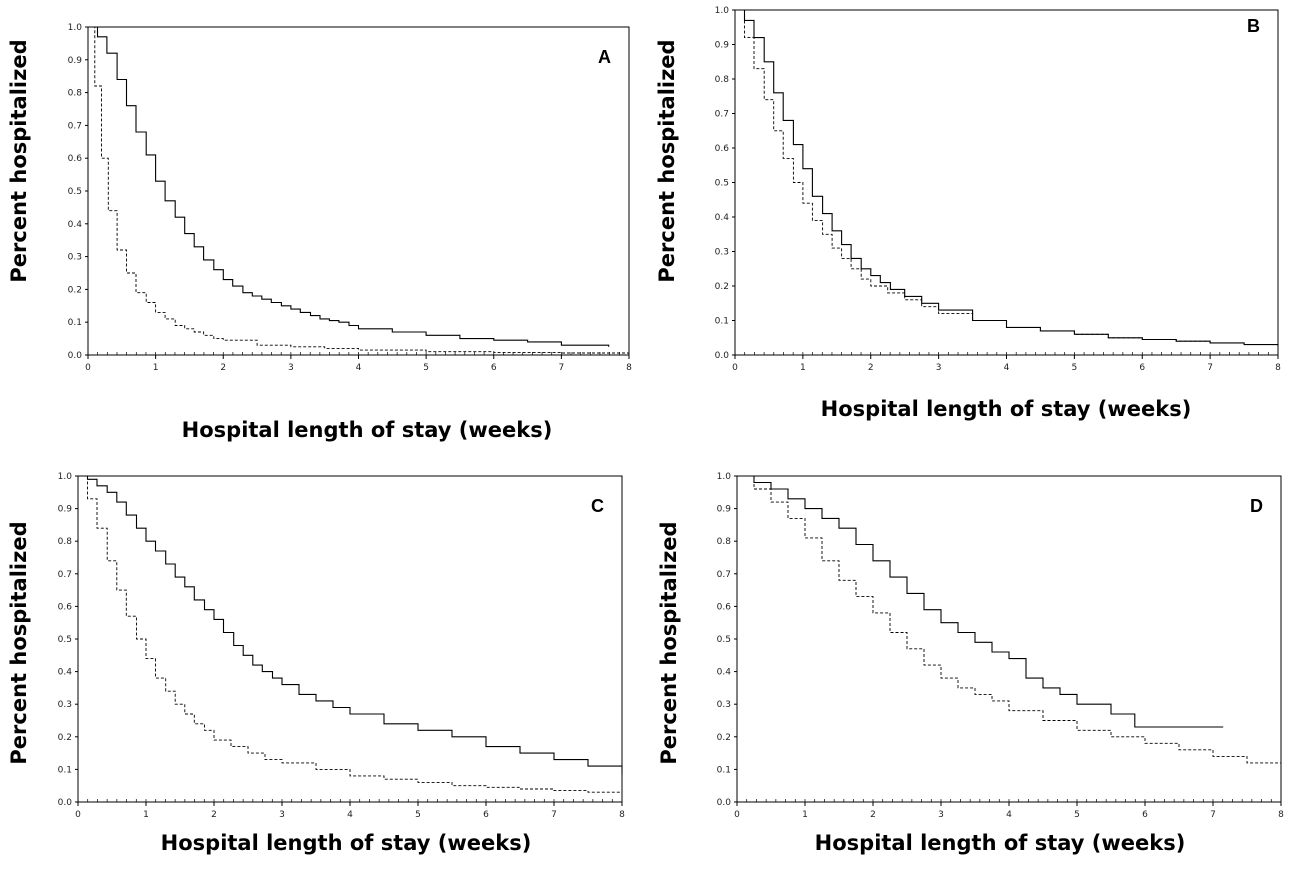 The image size is (1289, 869). I want to click on panel-label: D, so click(1256, 506).